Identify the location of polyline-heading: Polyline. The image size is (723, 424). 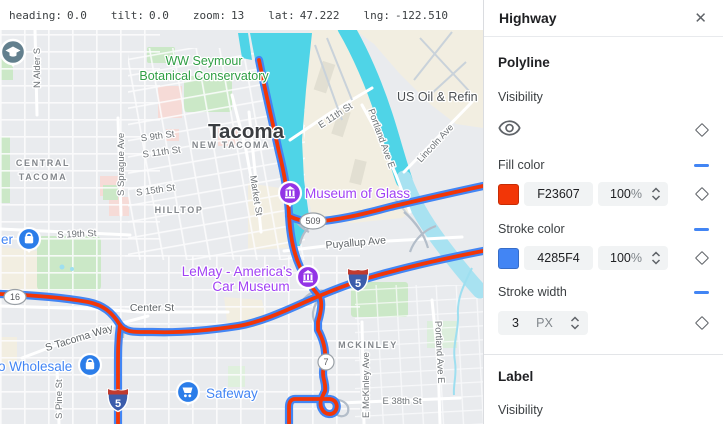
(524, 62).